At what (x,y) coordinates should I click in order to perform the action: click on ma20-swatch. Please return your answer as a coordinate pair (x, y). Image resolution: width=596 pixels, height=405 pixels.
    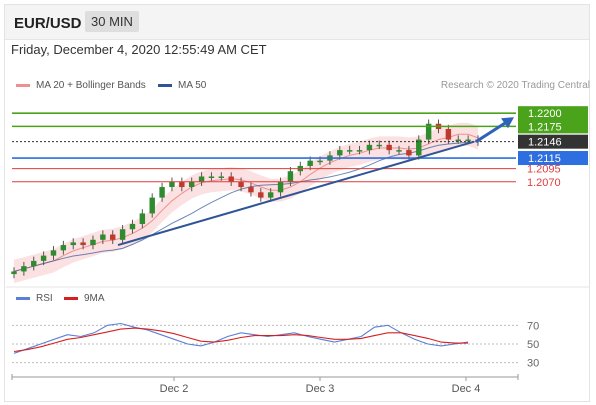
    Looking at the image, I should click on (23, 85).